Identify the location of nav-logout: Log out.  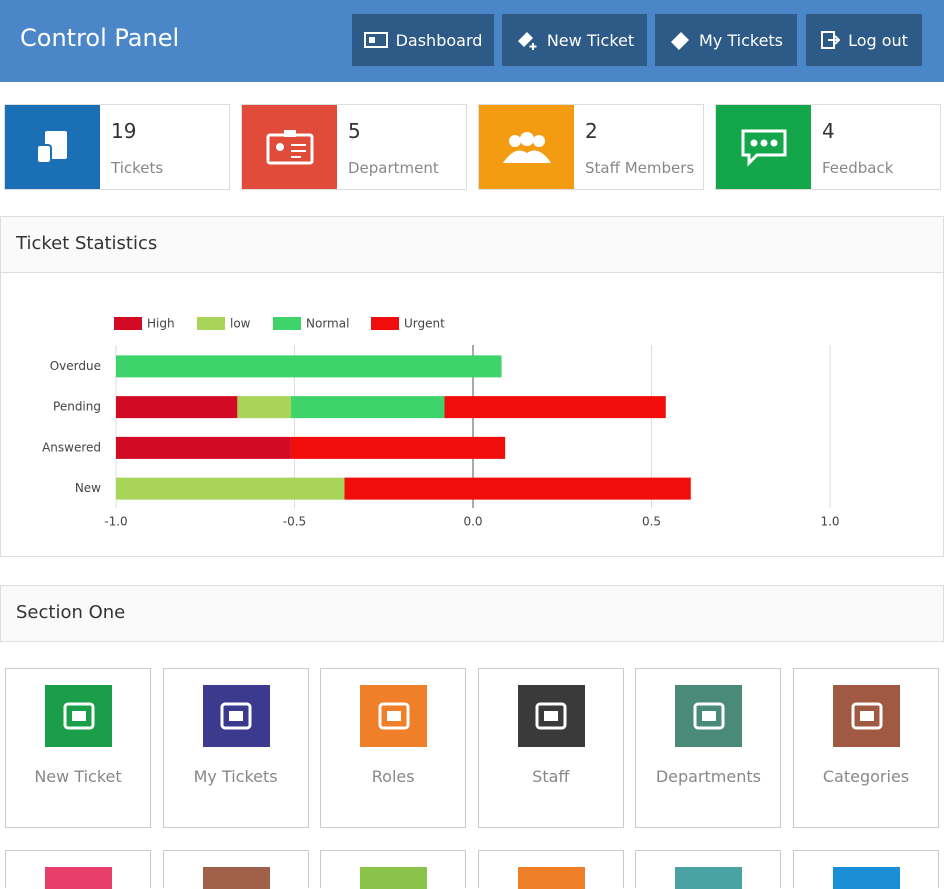
(864, 40).